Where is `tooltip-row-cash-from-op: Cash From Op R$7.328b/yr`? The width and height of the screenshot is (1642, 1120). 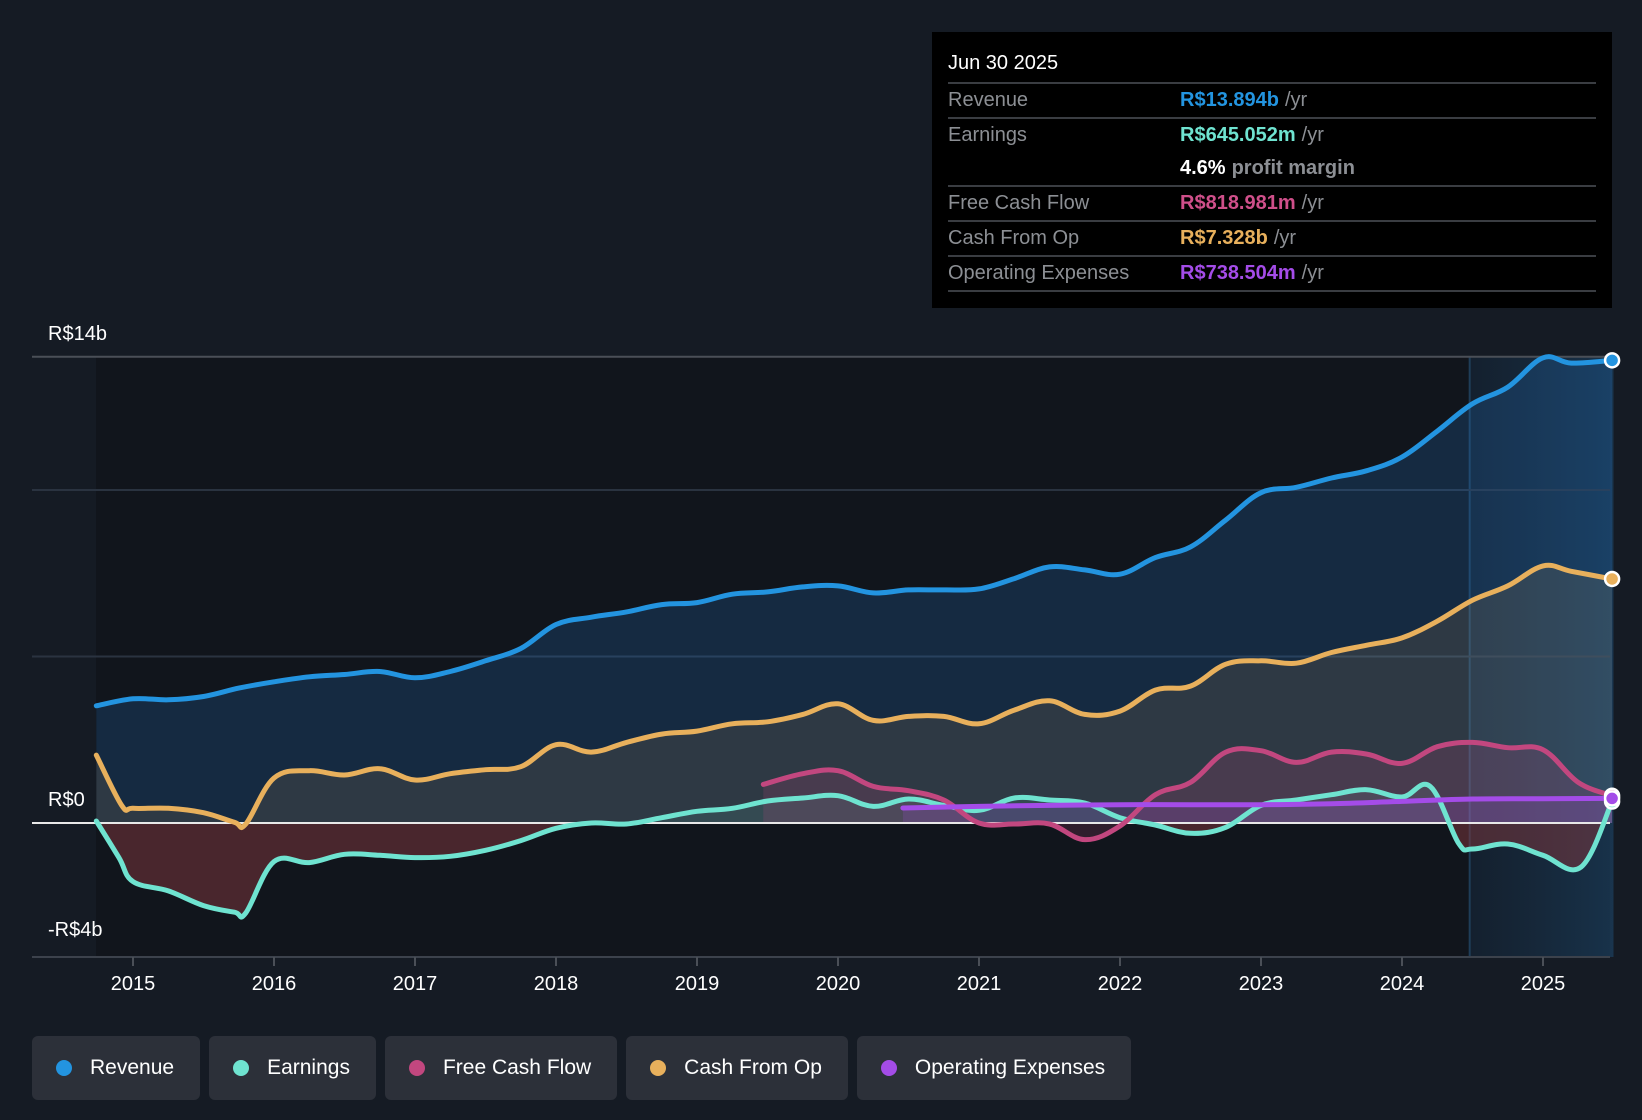
tooltip-row-cash-from-op: Cash From Op R$7.328b/yr is located at coordinates (1272, 239).